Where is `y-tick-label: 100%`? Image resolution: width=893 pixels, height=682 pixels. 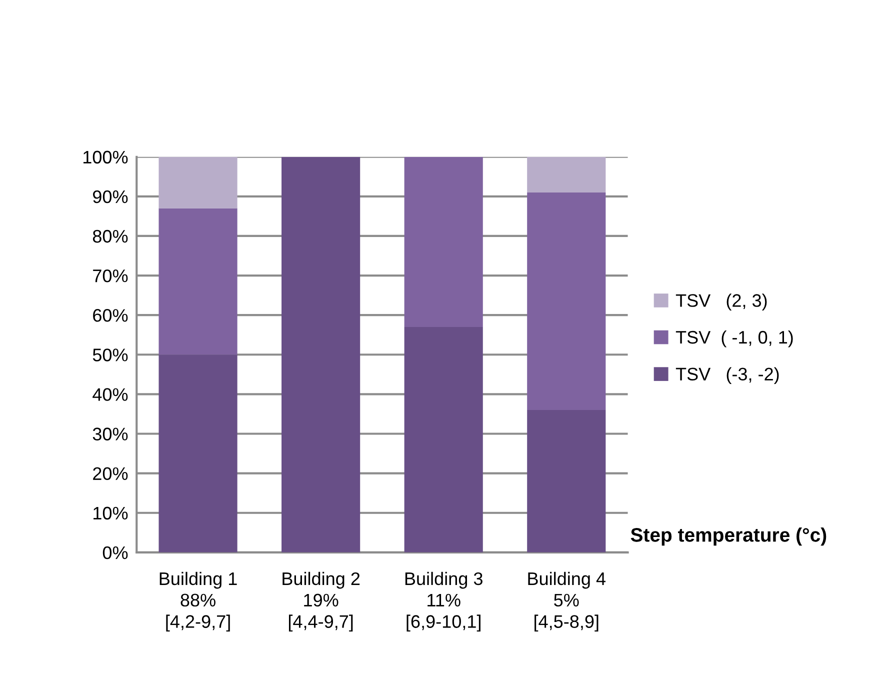
y-tick-label: 100% is located at coordinates (105, 157).